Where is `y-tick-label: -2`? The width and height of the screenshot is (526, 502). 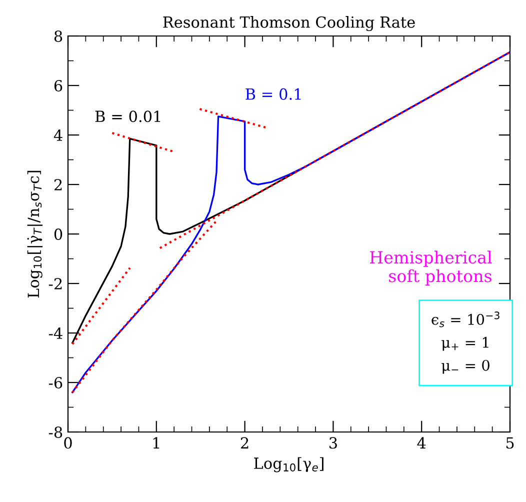
y-tick-label: -2 is located at coordinates (55, 284).